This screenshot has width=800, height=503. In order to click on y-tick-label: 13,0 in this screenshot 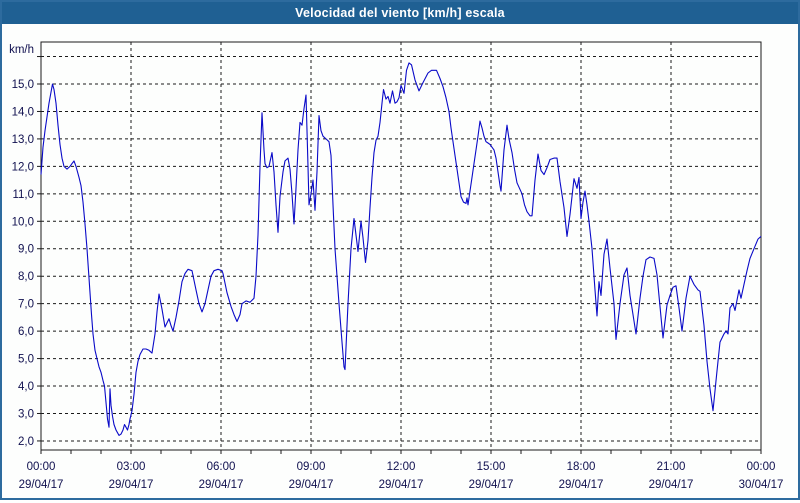, I will do `click(23, 140)`.